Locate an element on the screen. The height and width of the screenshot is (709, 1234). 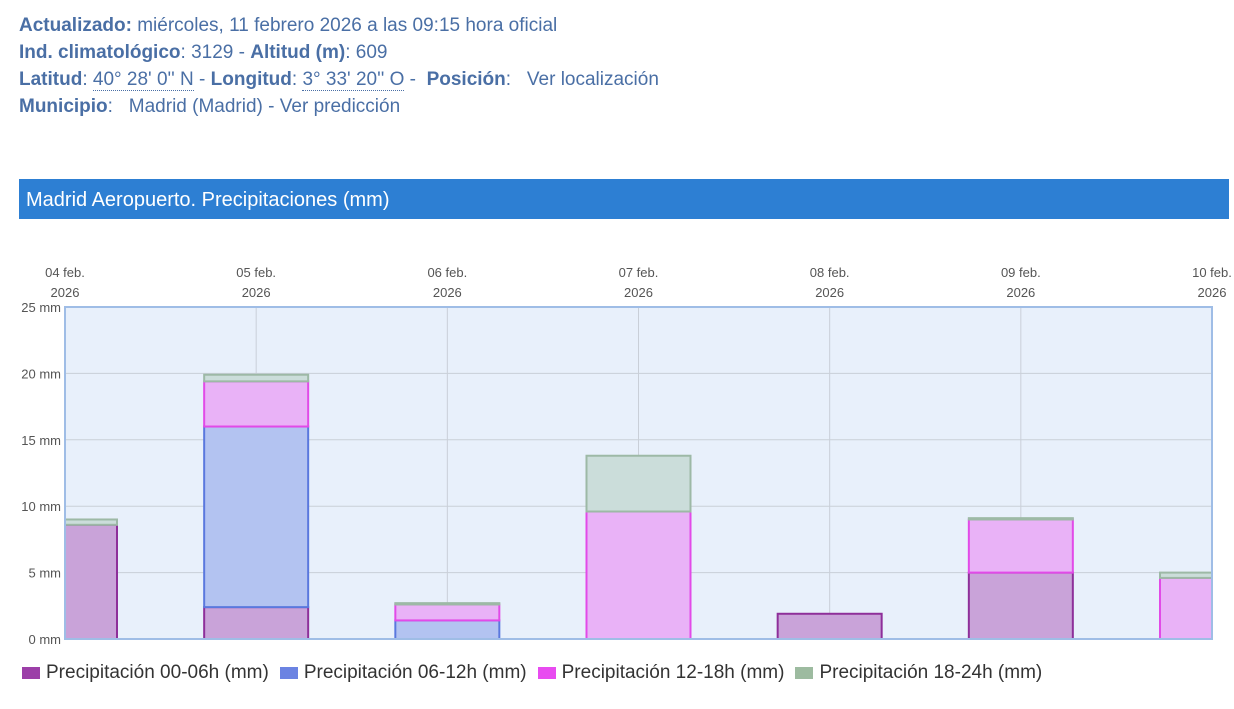
legend-item: Precipitación 12-18h (mm) is located at coordinates (661, 673).